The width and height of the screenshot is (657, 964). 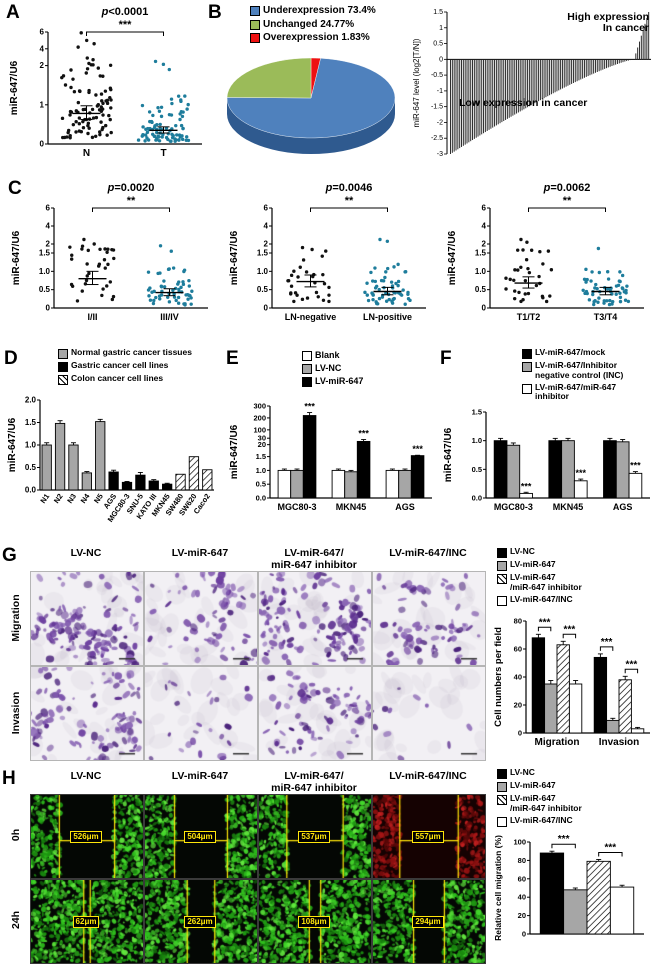 What do you see at coordinates (567, 188) in the screenshot?
I see `svg-text: p=0.0062` at bounding box center [567, 188].